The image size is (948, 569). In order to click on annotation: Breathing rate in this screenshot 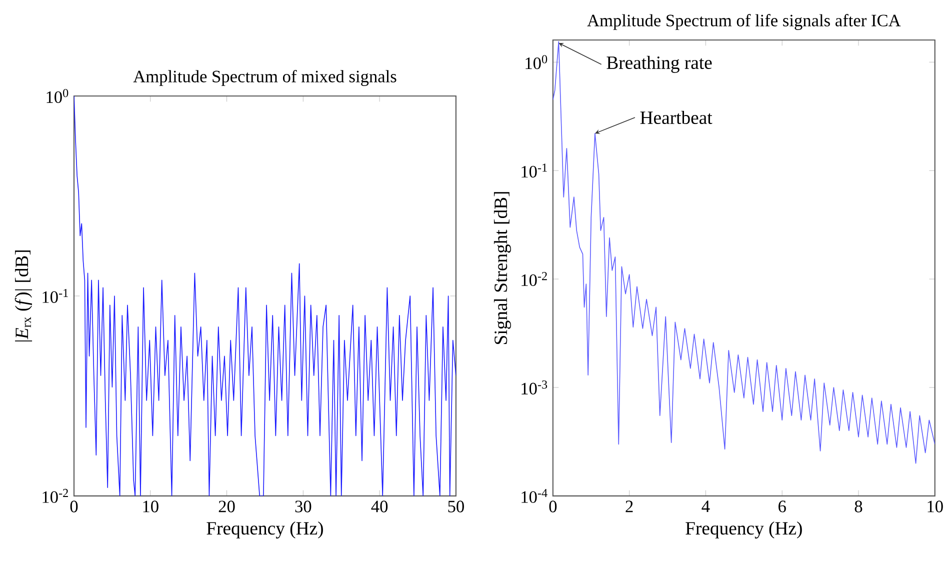, I will do `click(659, 64)`.